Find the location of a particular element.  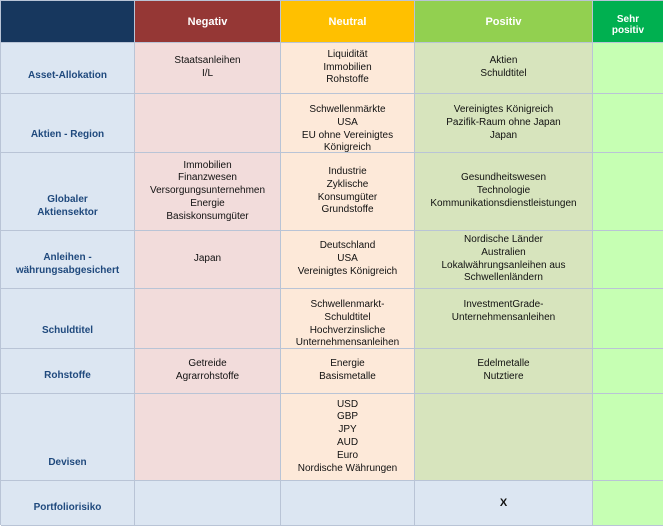

cell-item: JPY is located at coordinates (347, 430).